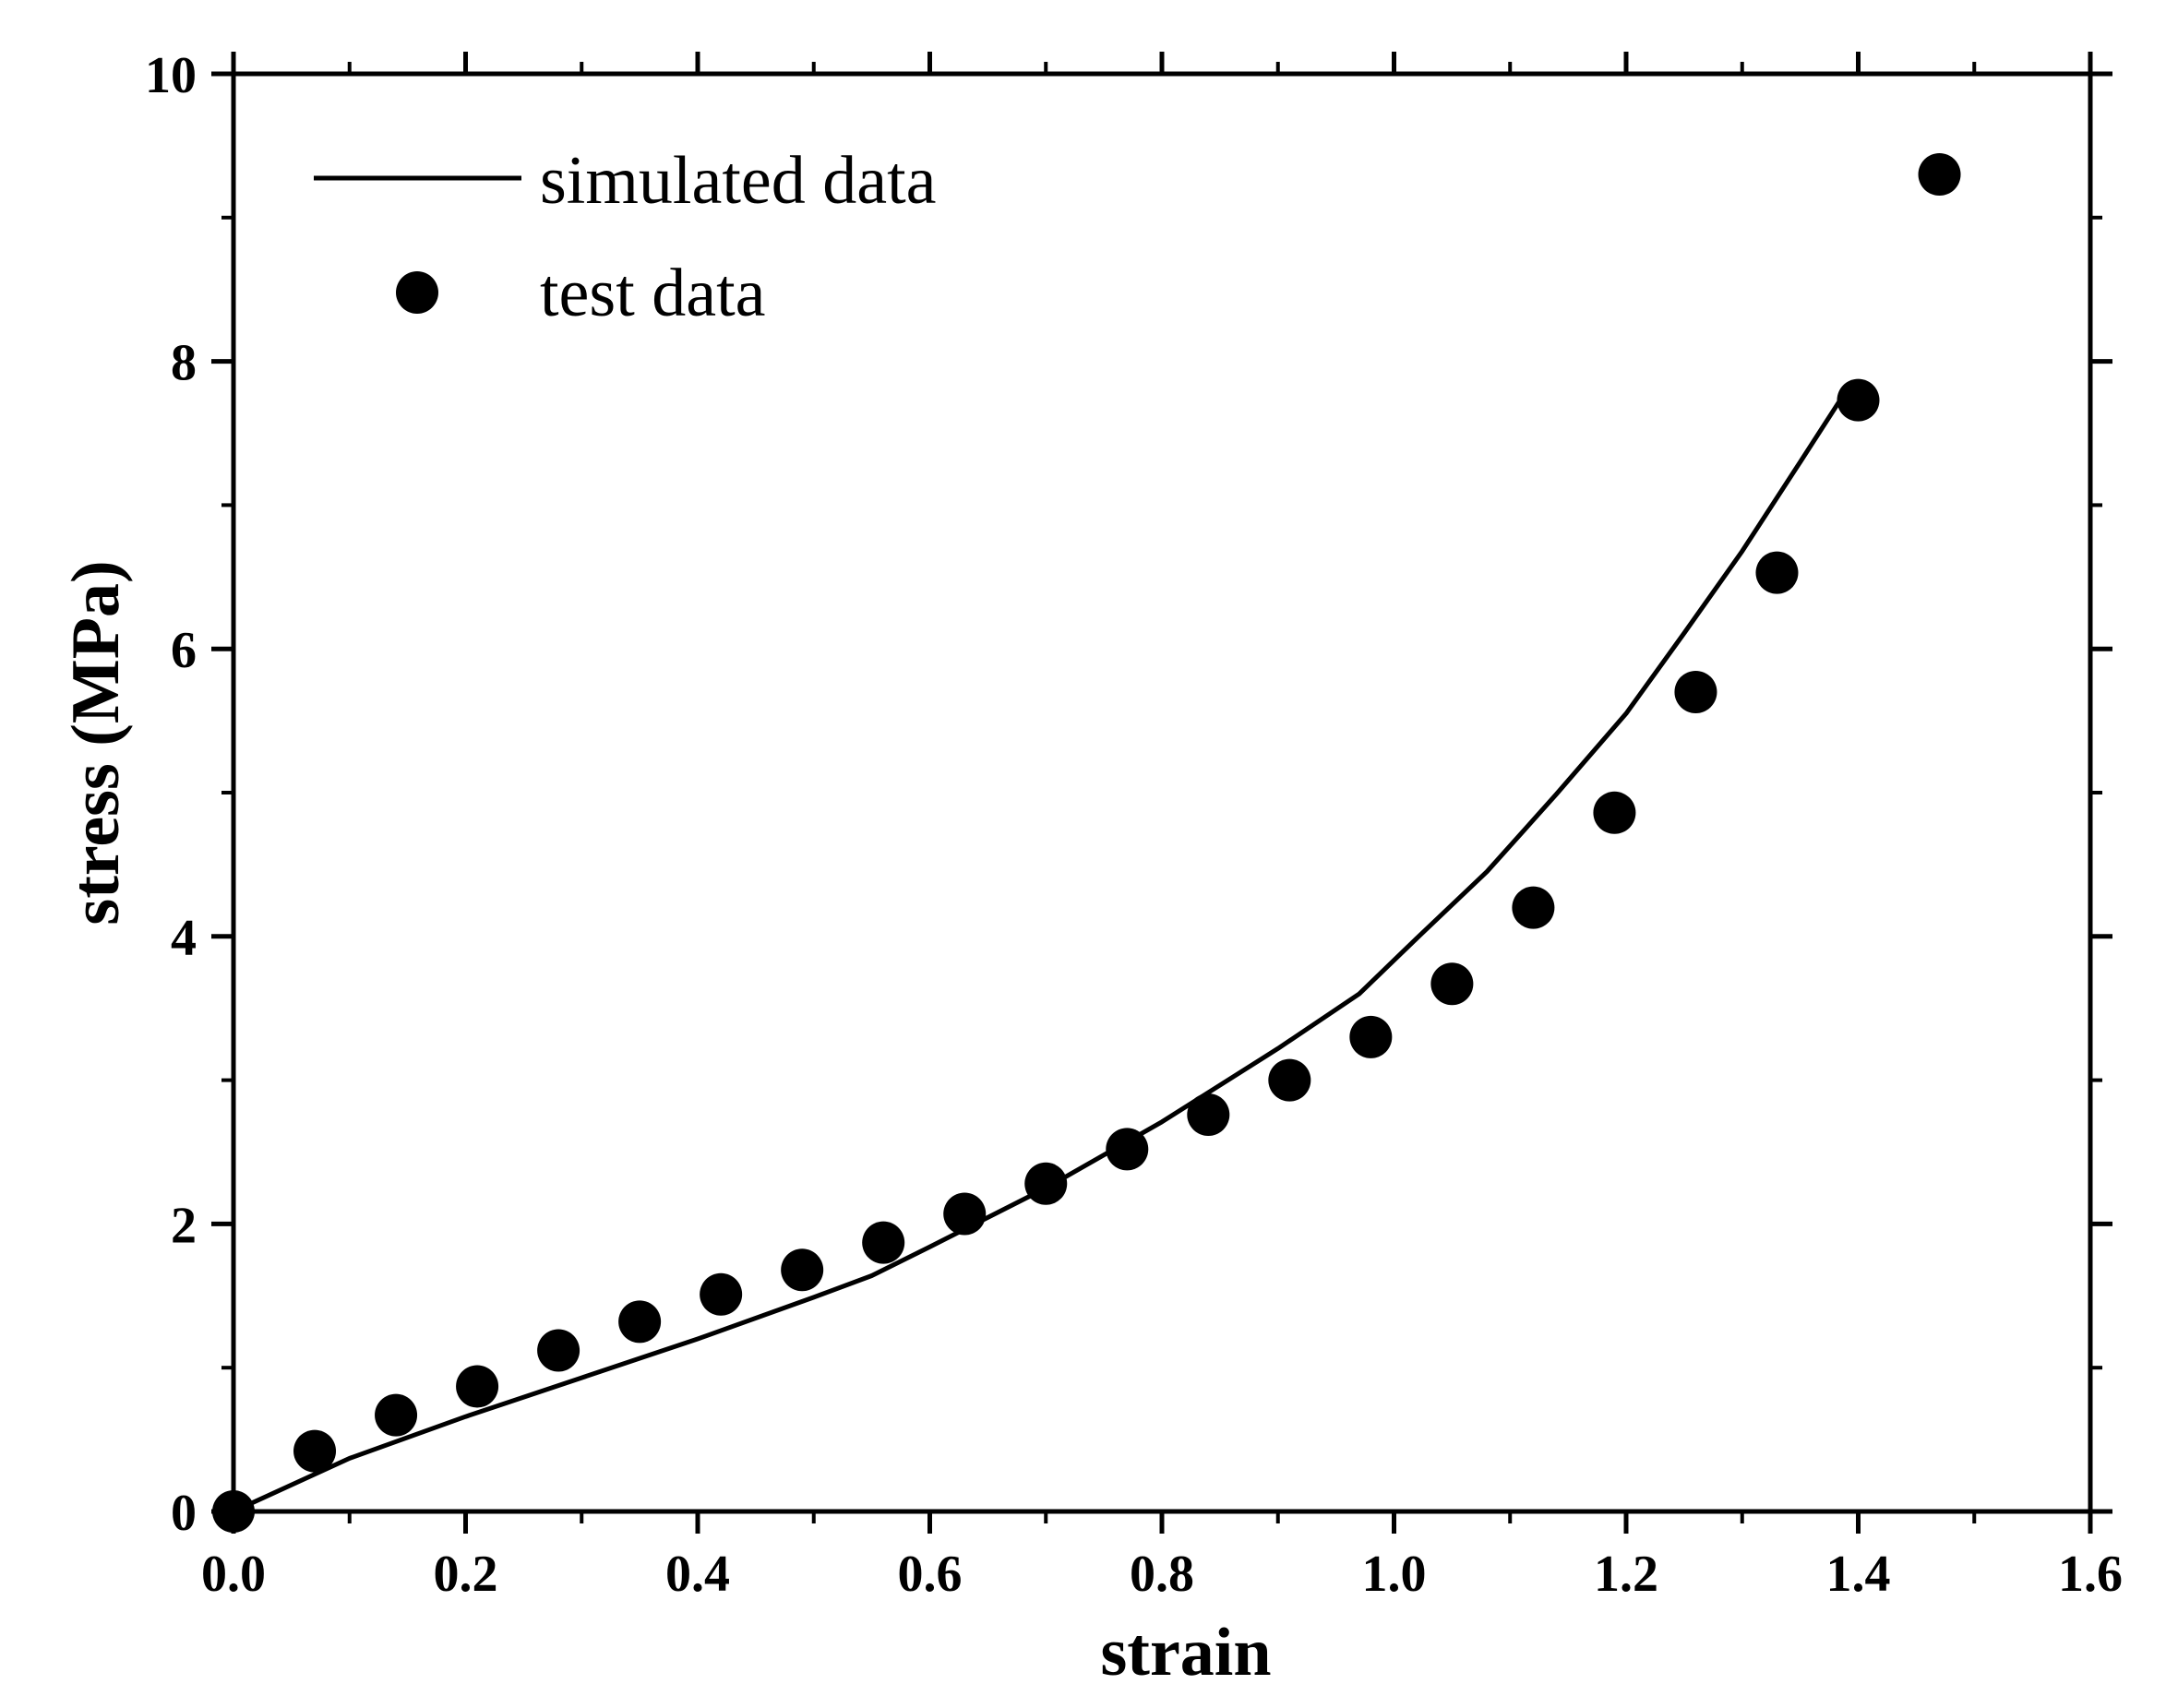  What do you see at coordinates (184, 938) in the screenshot?
I see `y-tick-label: 4` at bounding box center [184, 938].